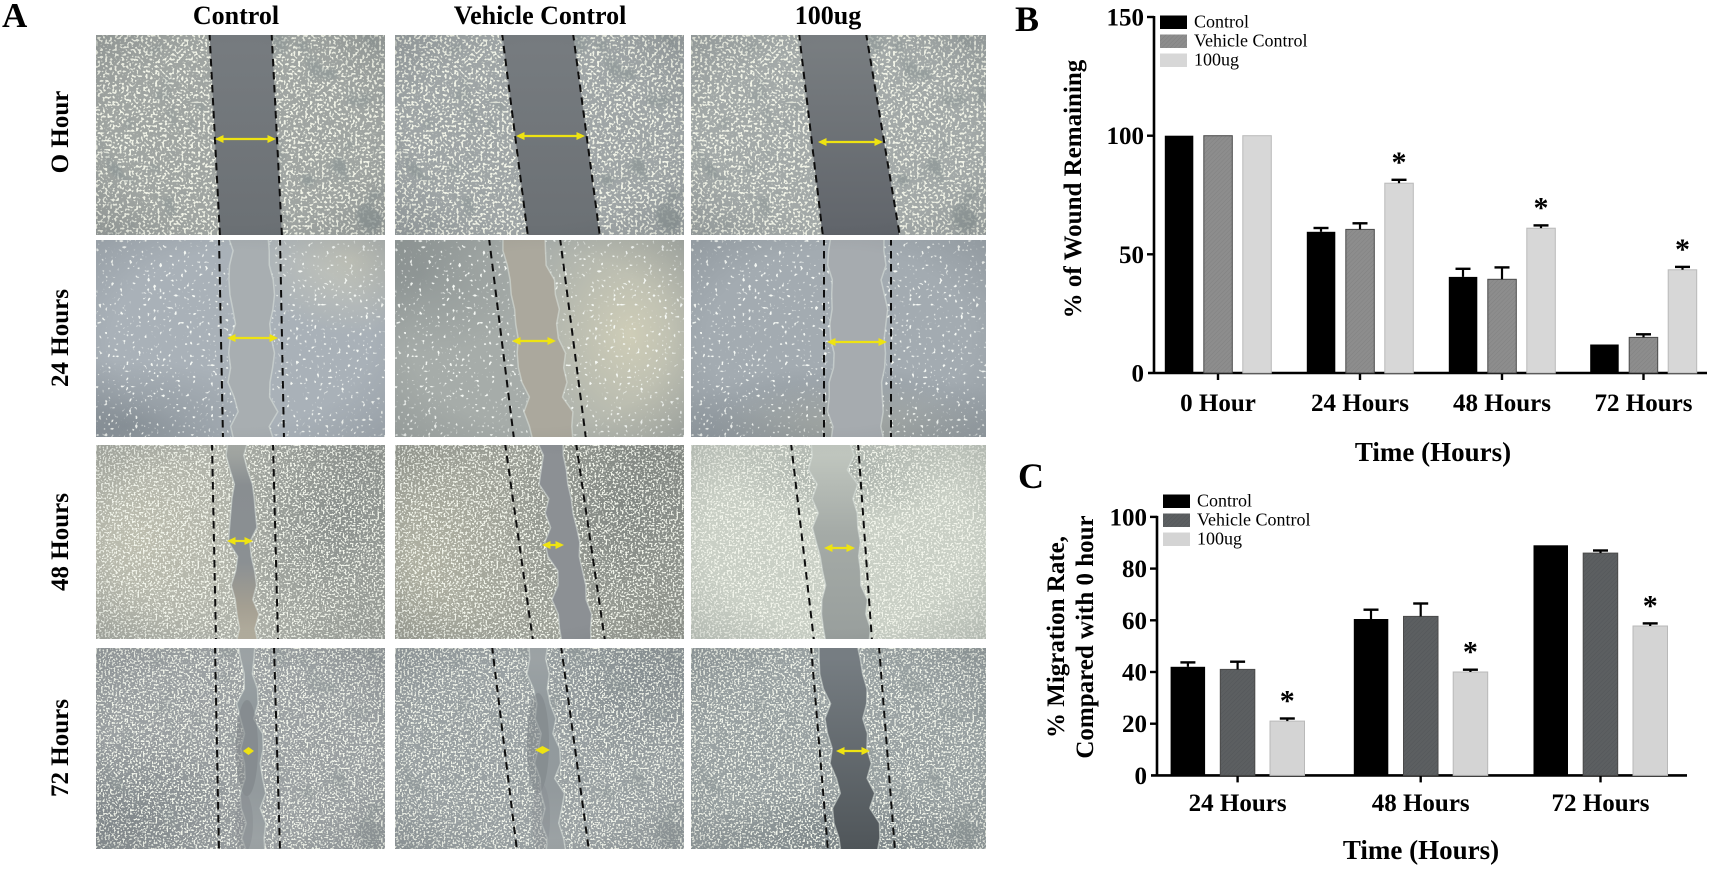 This screenshot has width=1712, height=870. I want to click on svg-text: A, so click(15, 17).